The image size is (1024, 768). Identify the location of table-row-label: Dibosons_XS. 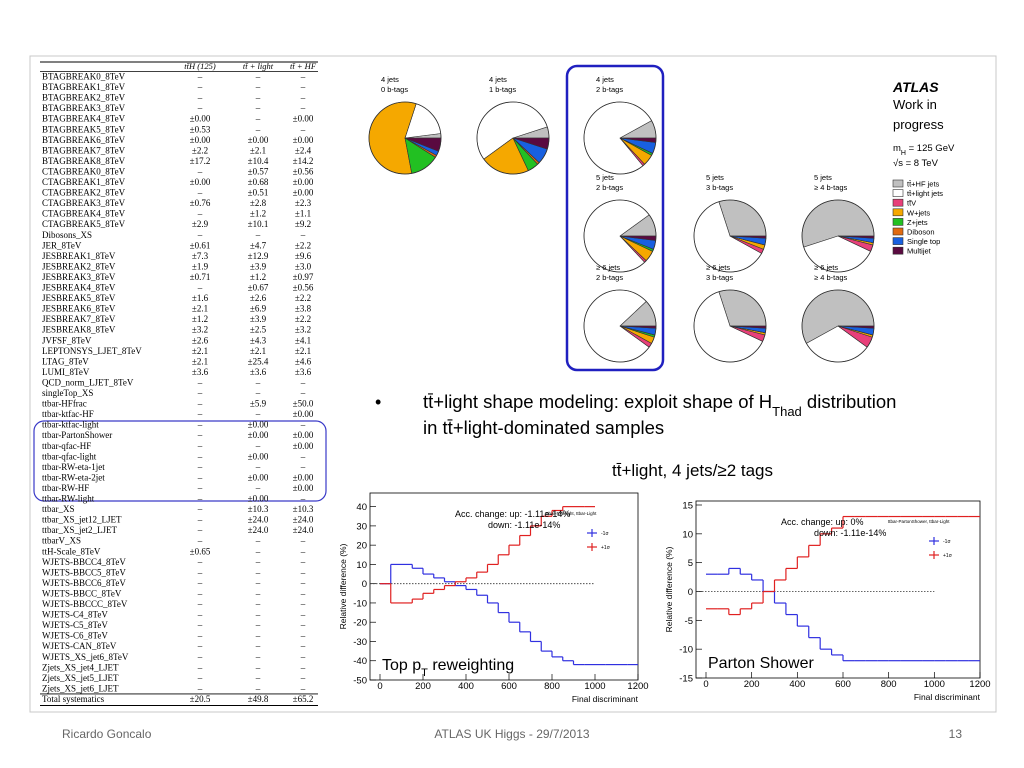
(67, 235).